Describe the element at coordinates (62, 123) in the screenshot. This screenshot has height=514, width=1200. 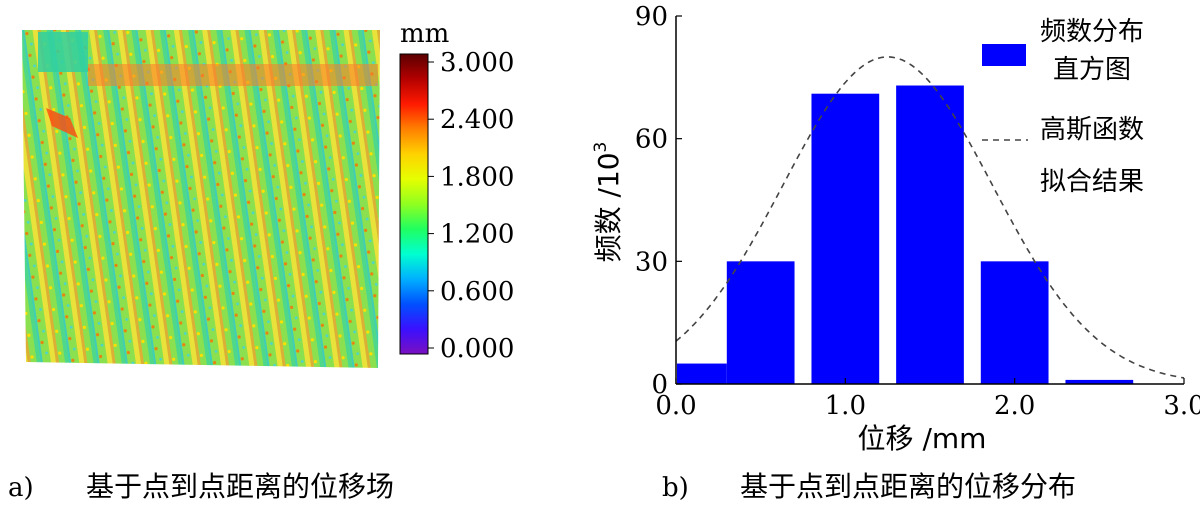
I see `field-corner-streak` at that location.